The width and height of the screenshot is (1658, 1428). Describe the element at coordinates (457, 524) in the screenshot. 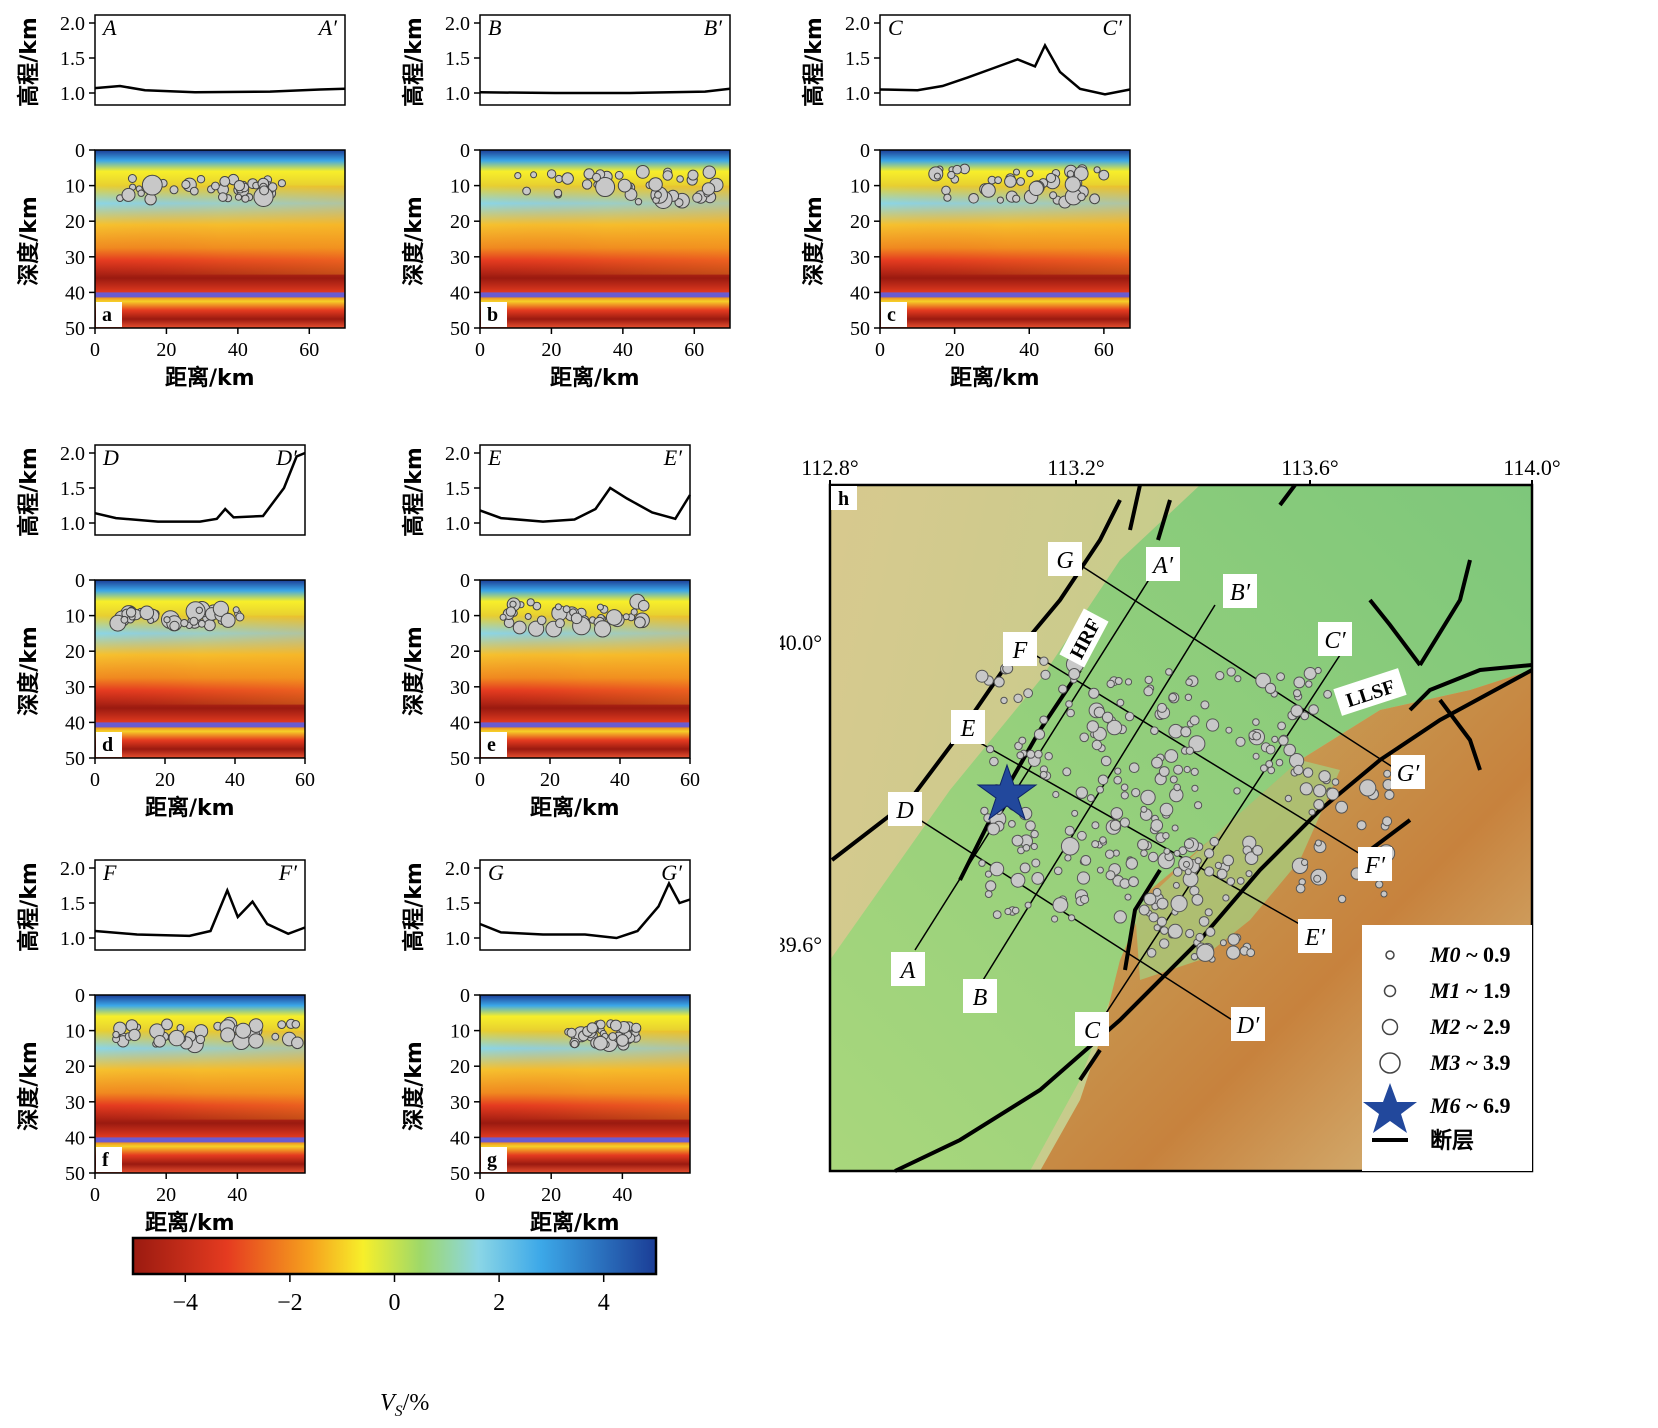

I see `elev-tick: 1.0` at that location.